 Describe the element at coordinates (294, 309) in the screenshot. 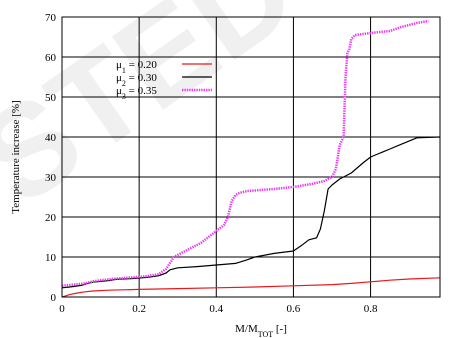

I see `x-tick-label: 0.6` at that location.